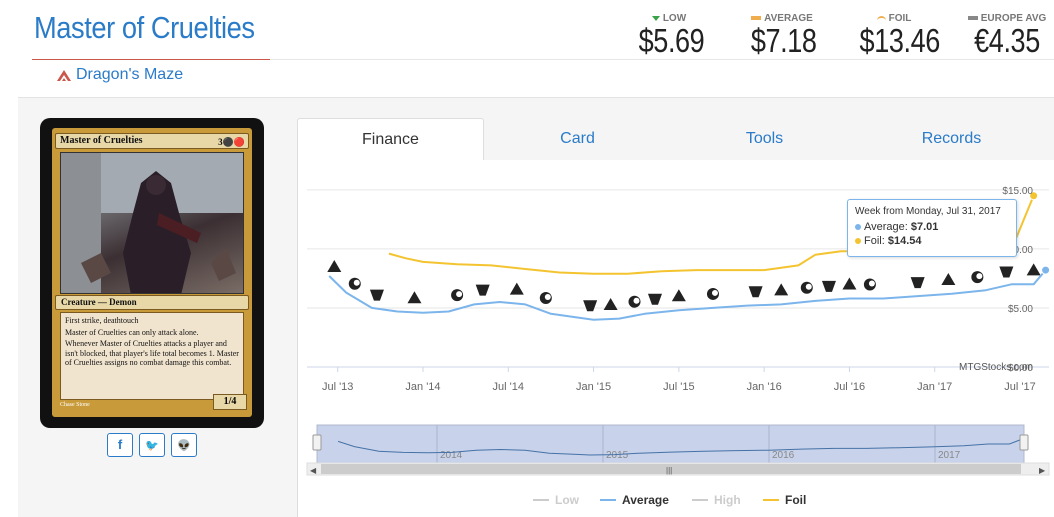 This screenshot has width=1054, height=517. Describe the element at coordinates (64, 75) in the screenshot. I see `dragons-maze-set-icon` at that location.